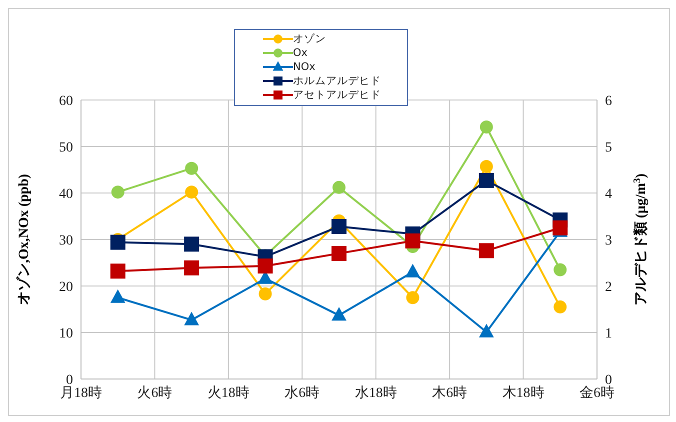  What do you see at coordinates (523, 392) in the screenshot?
I see `x-tick-label: 木18時` at bounding box center [523, 392].